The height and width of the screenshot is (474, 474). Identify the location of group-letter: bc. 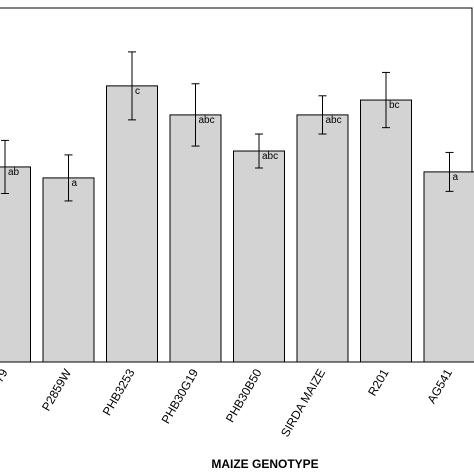
(394, 105).